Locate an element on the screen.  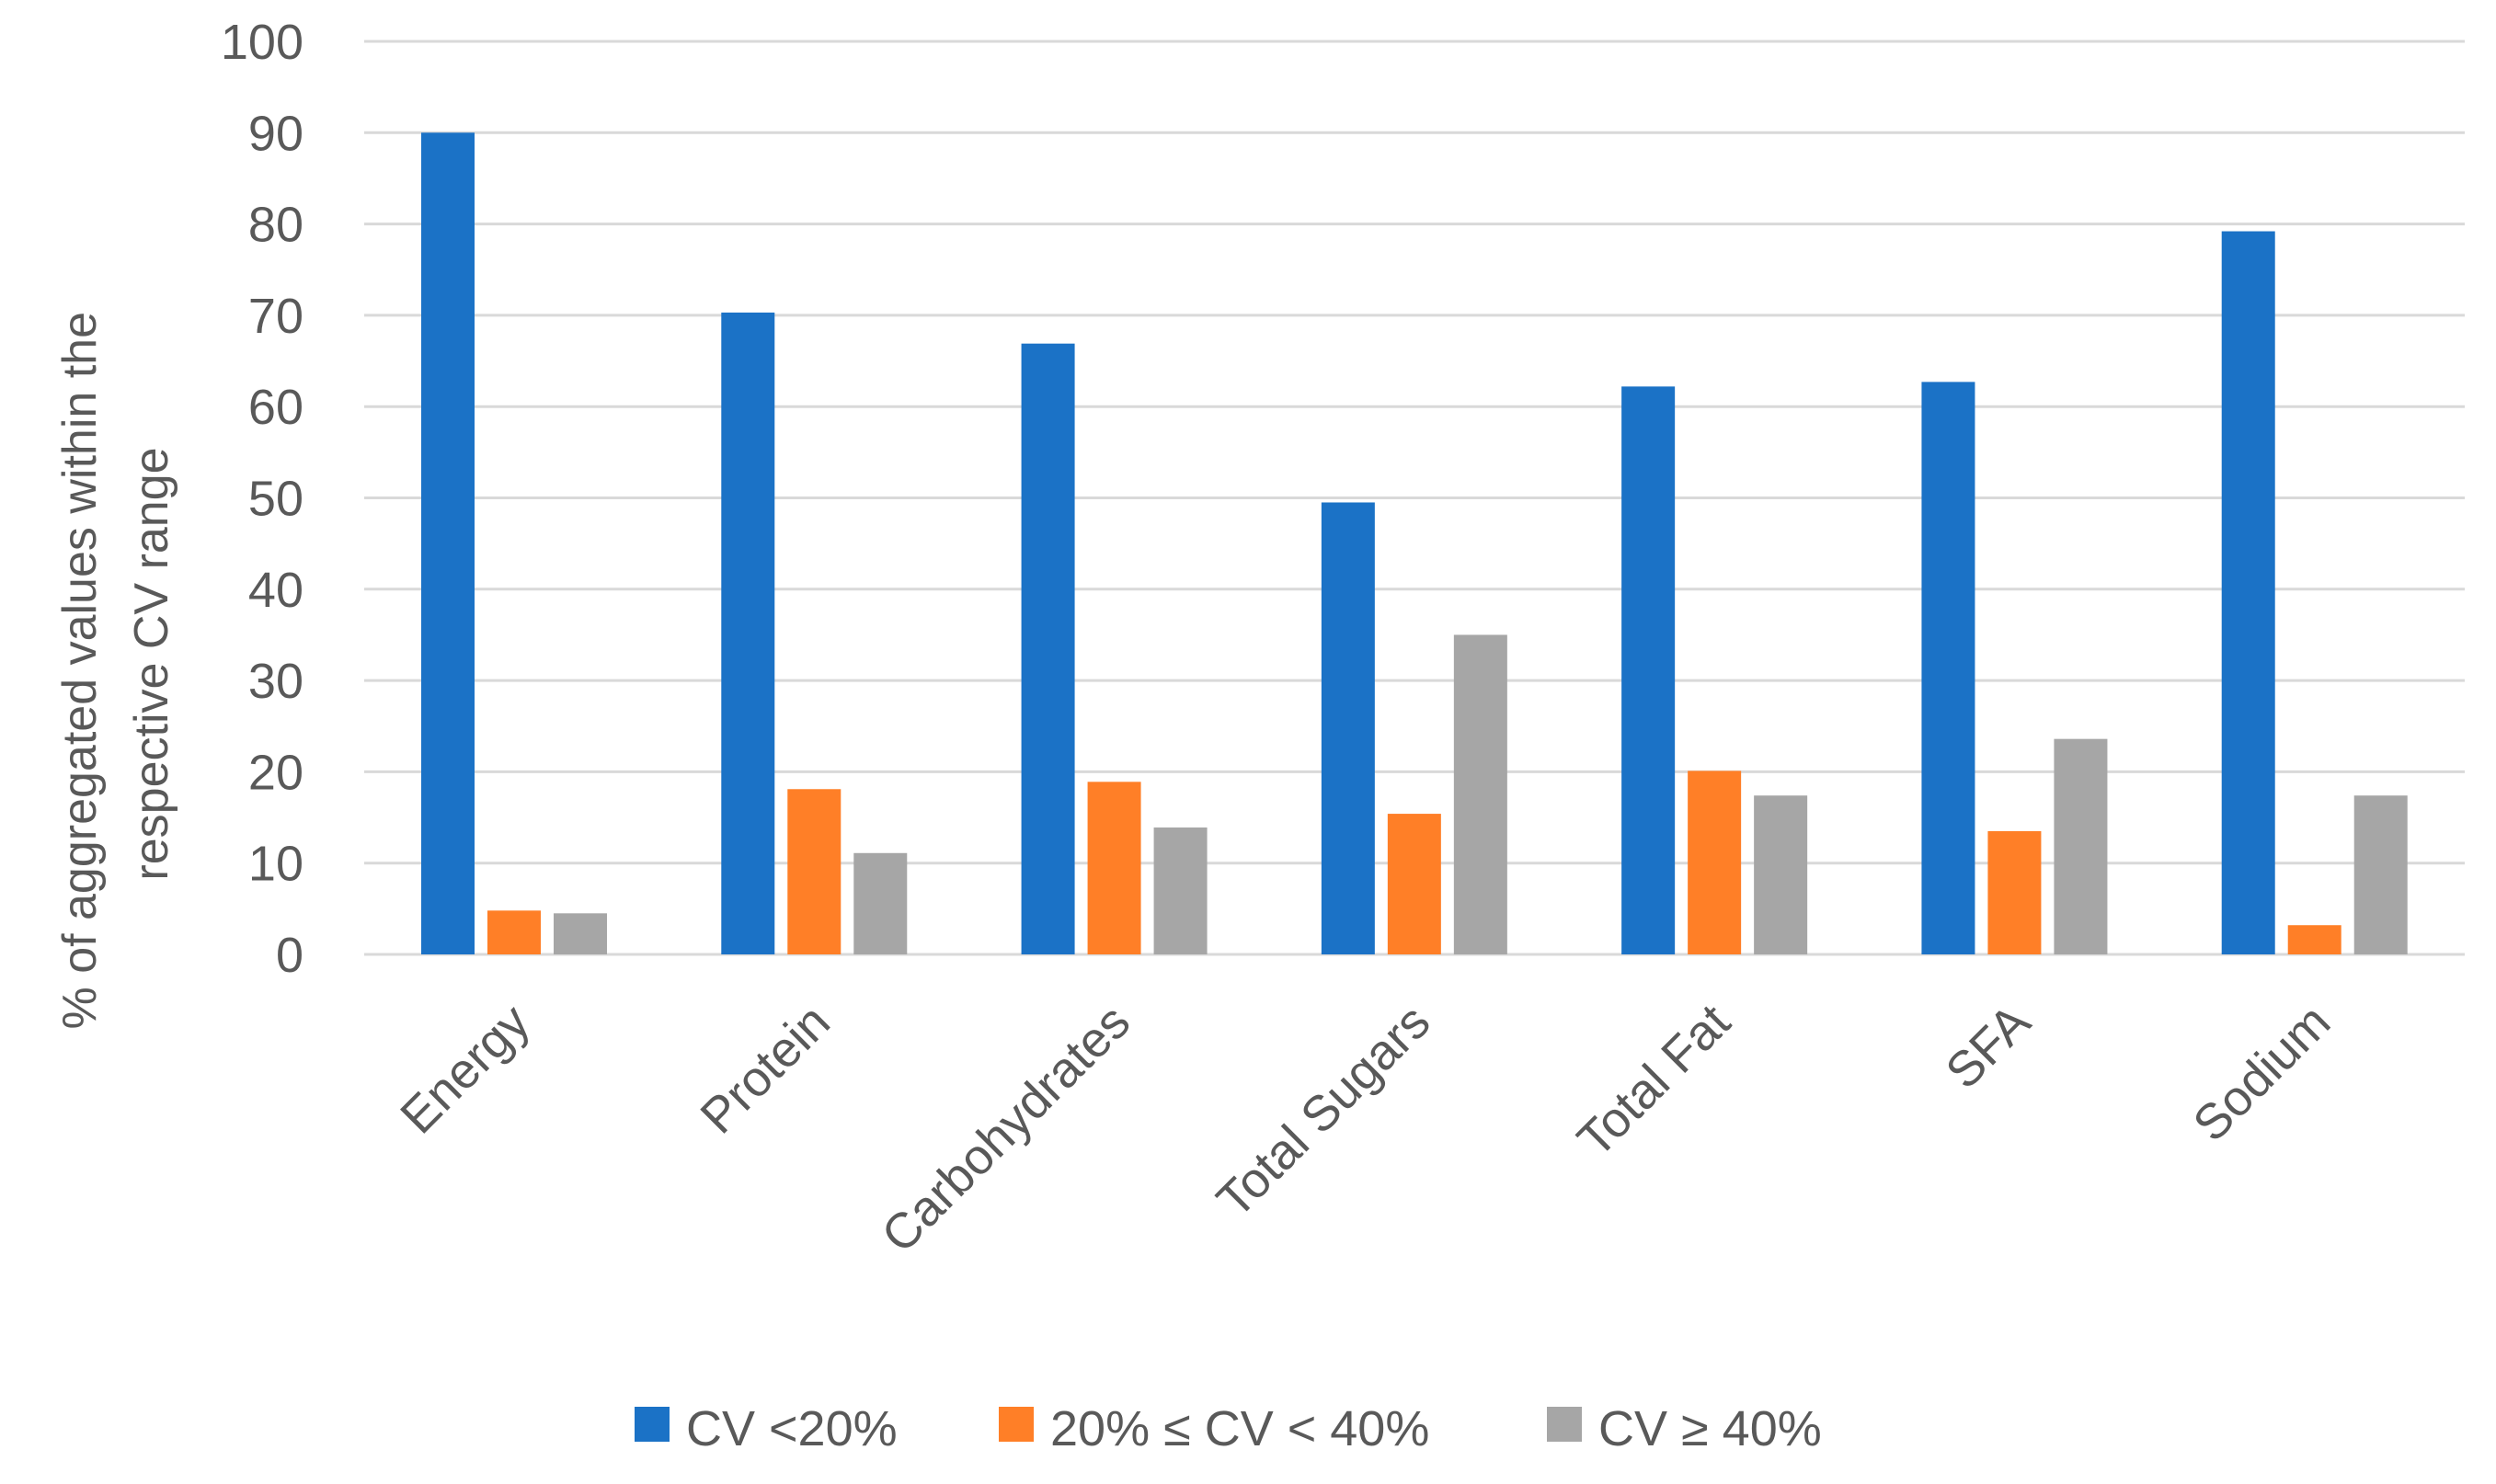
legend: CV <20% 20% ≤ CV < 40% CV ≥ 40% is located at coordinates (1228, 1428).